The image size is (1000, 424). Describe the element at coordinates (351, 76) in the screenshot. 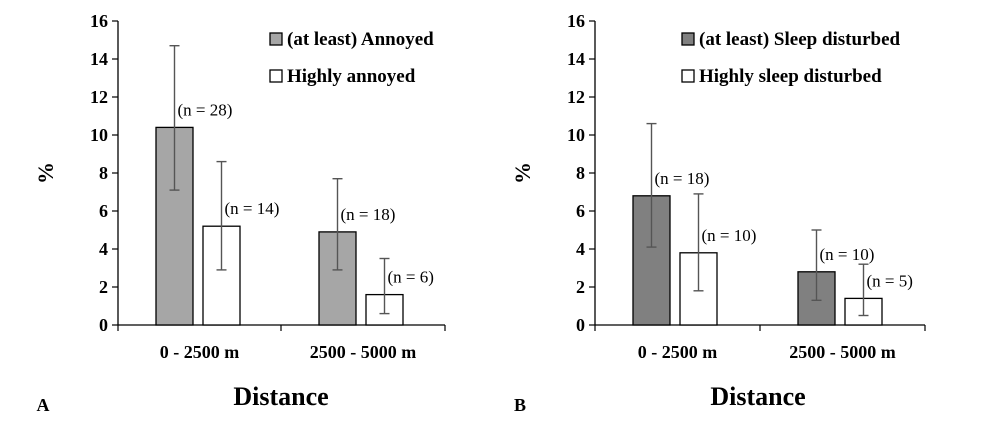

I see `legend-label: Highly annoyed` at that location.